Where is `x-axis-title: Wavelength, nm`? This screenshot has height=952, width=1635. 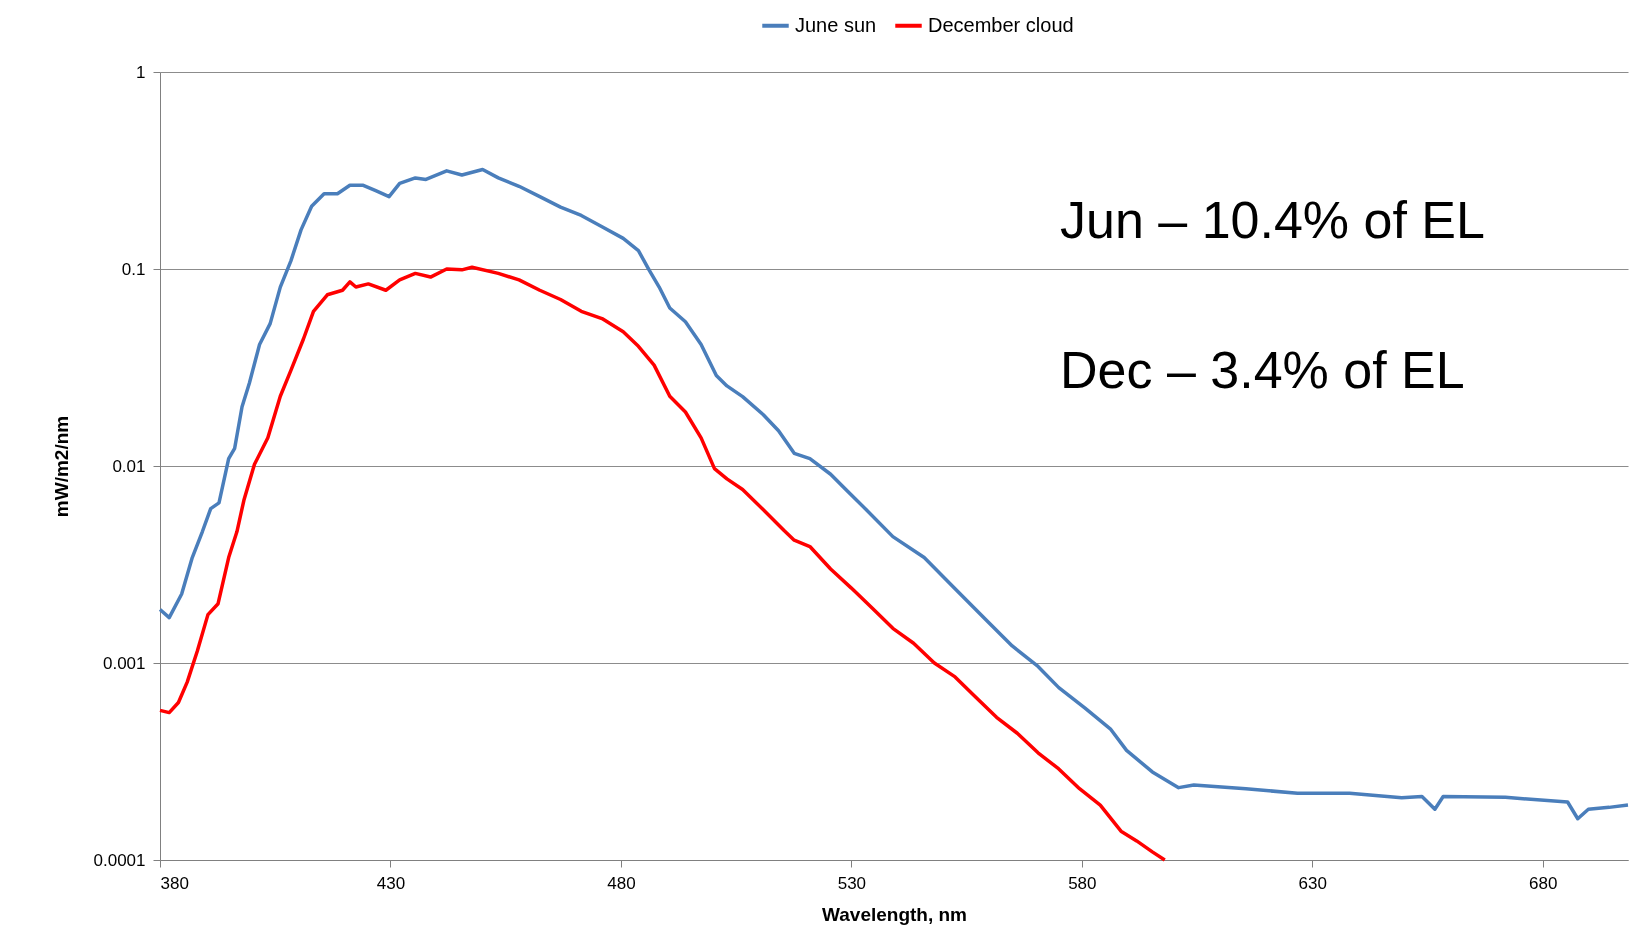 x-axis-title: Wavelength, nm is located at coordinates (894, 914).